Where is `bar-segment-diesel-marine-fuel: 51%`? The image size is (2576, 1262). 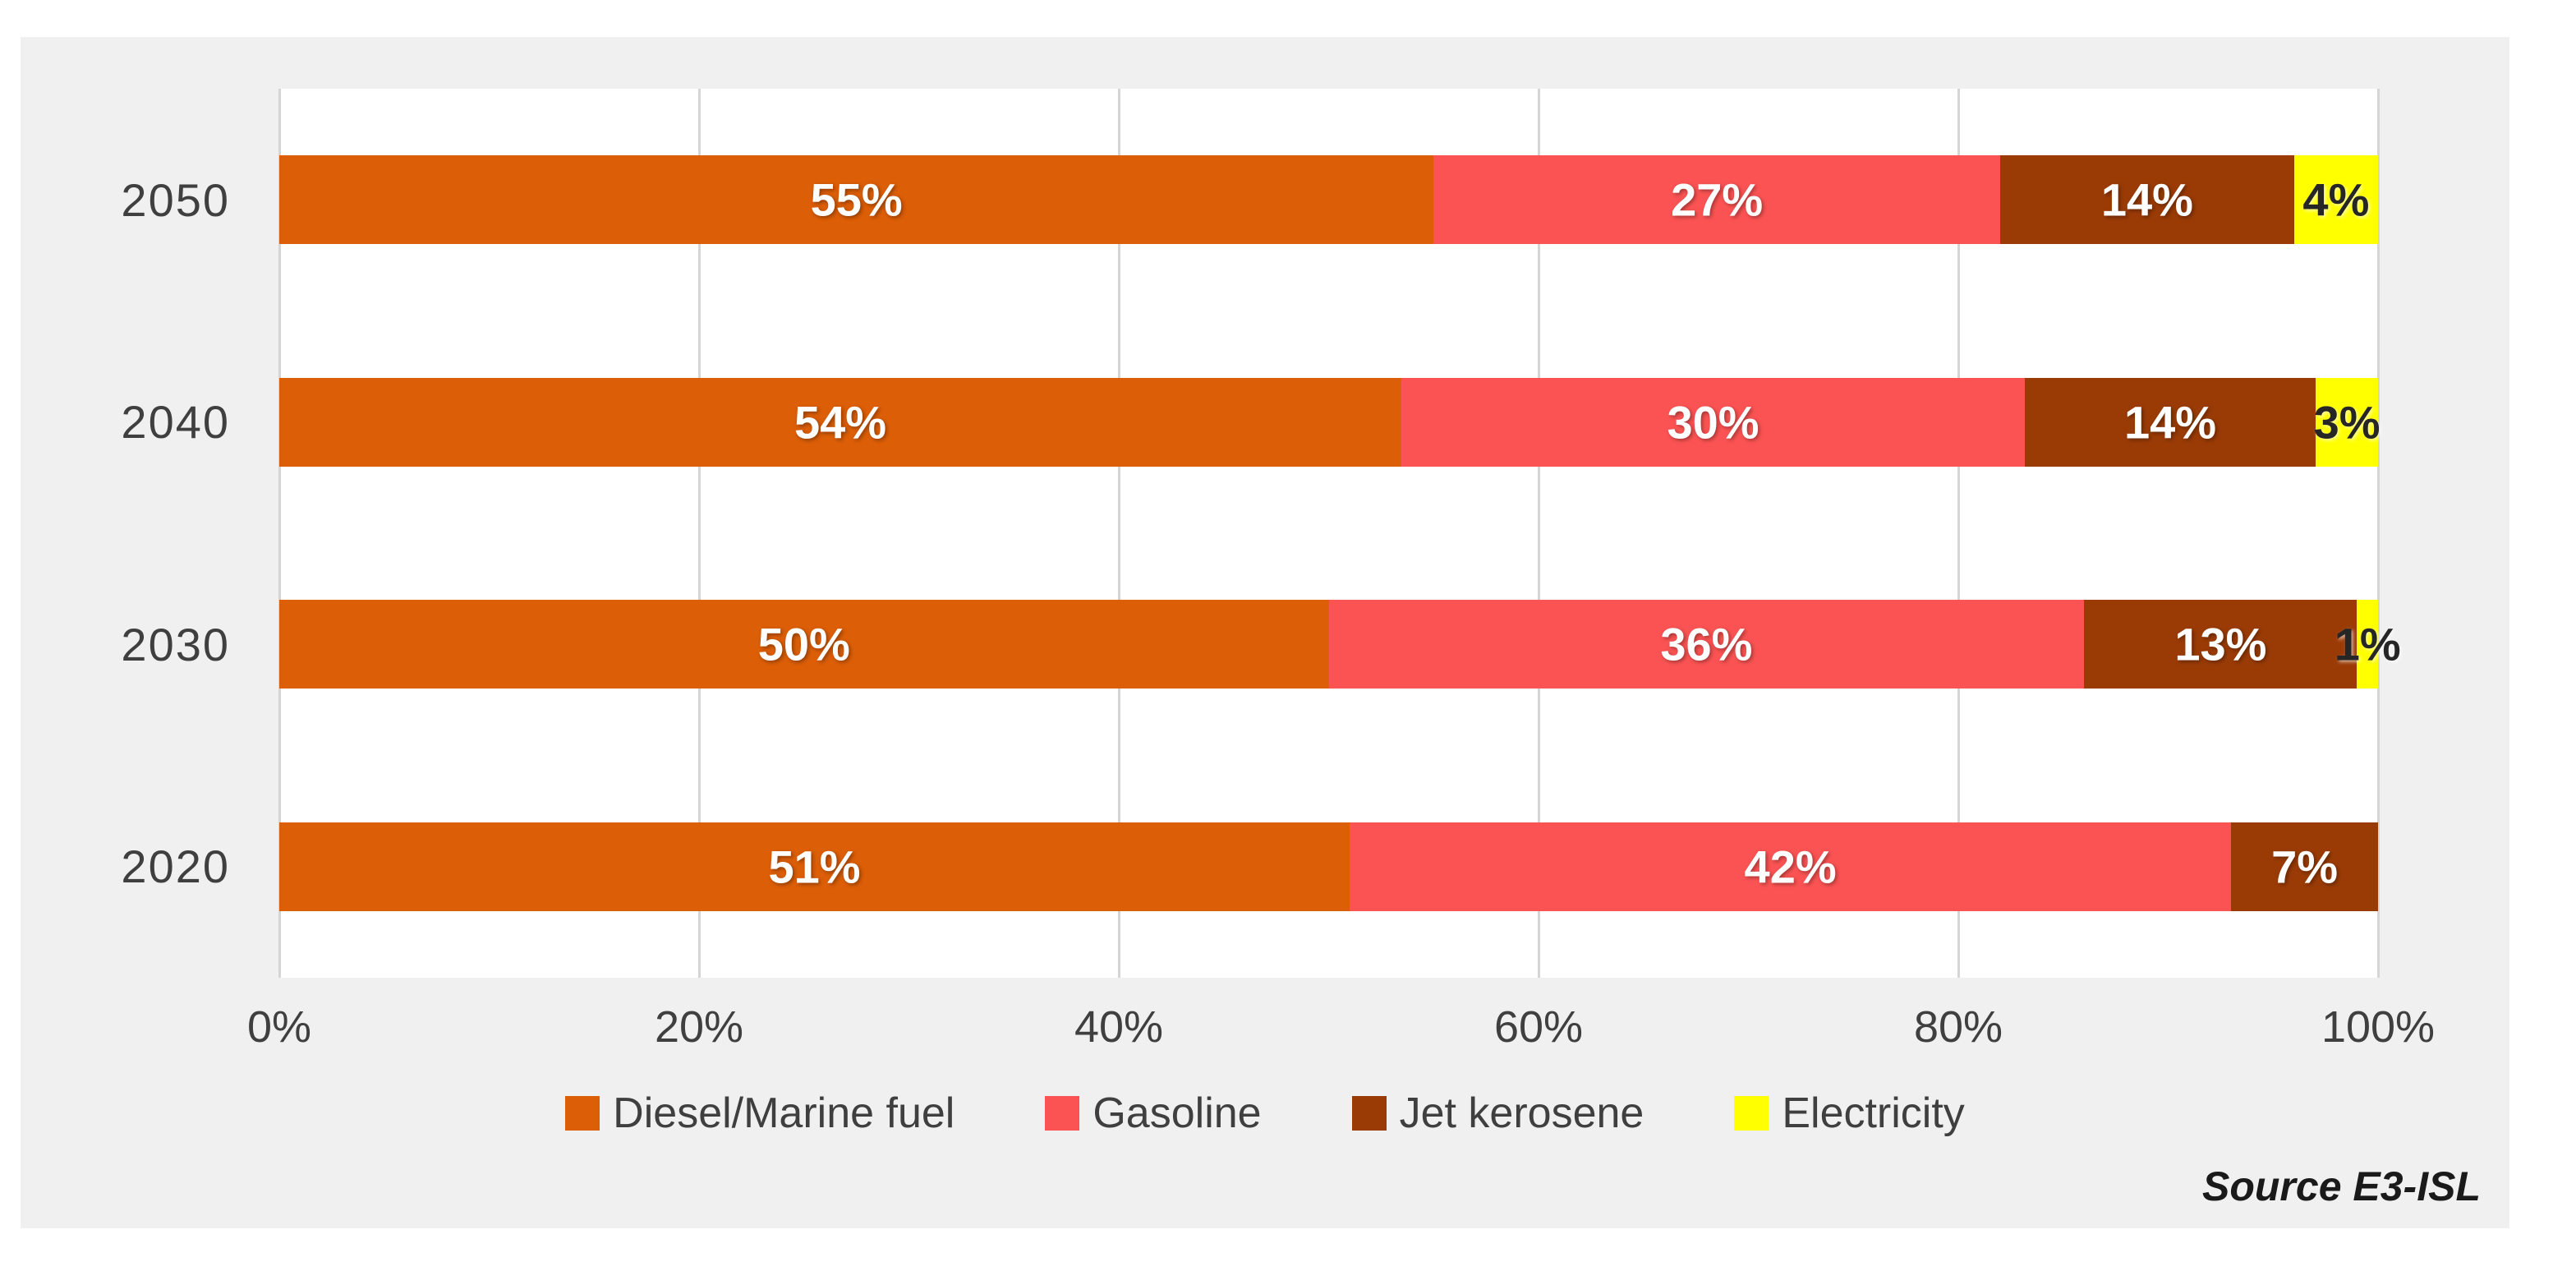
bar-segment-diesel-marine-fuel: 51% is located at coordinates (814, 867).